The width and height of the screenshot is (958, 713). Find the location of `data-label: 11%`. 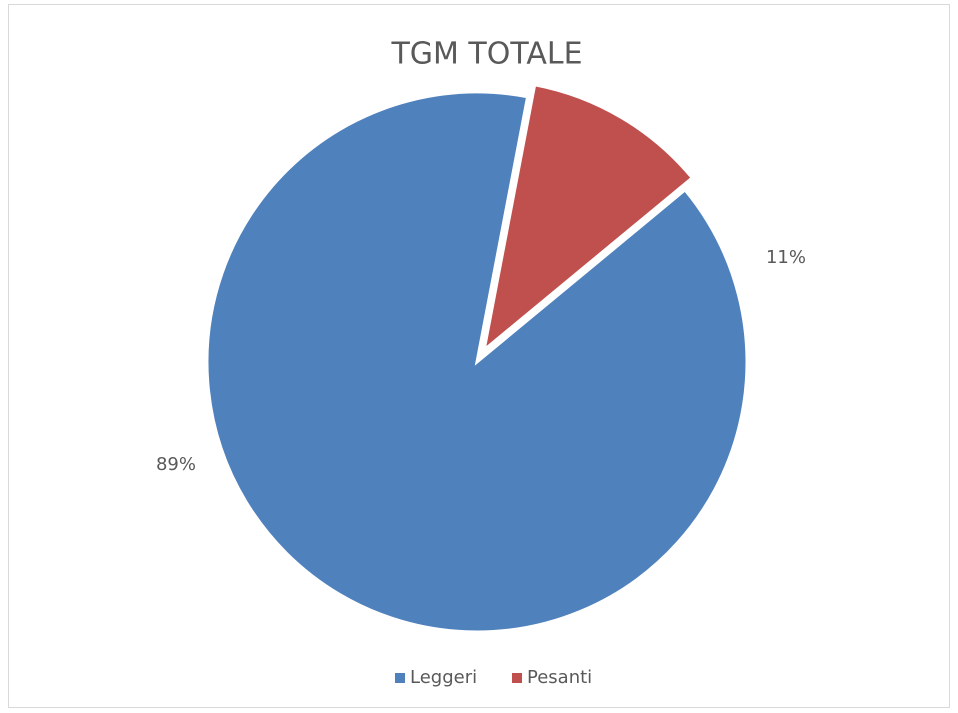

data-label: 11% is located at coordinates (786, 257).